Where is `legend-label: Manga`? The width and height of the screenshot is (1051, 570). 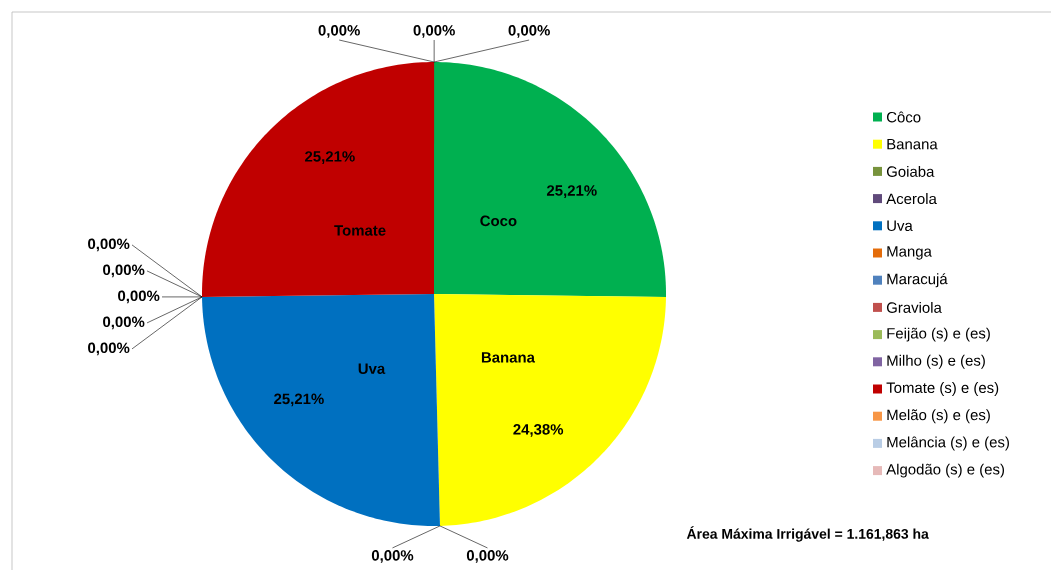
legend-label: Manga is located at coordinates (909, 253).